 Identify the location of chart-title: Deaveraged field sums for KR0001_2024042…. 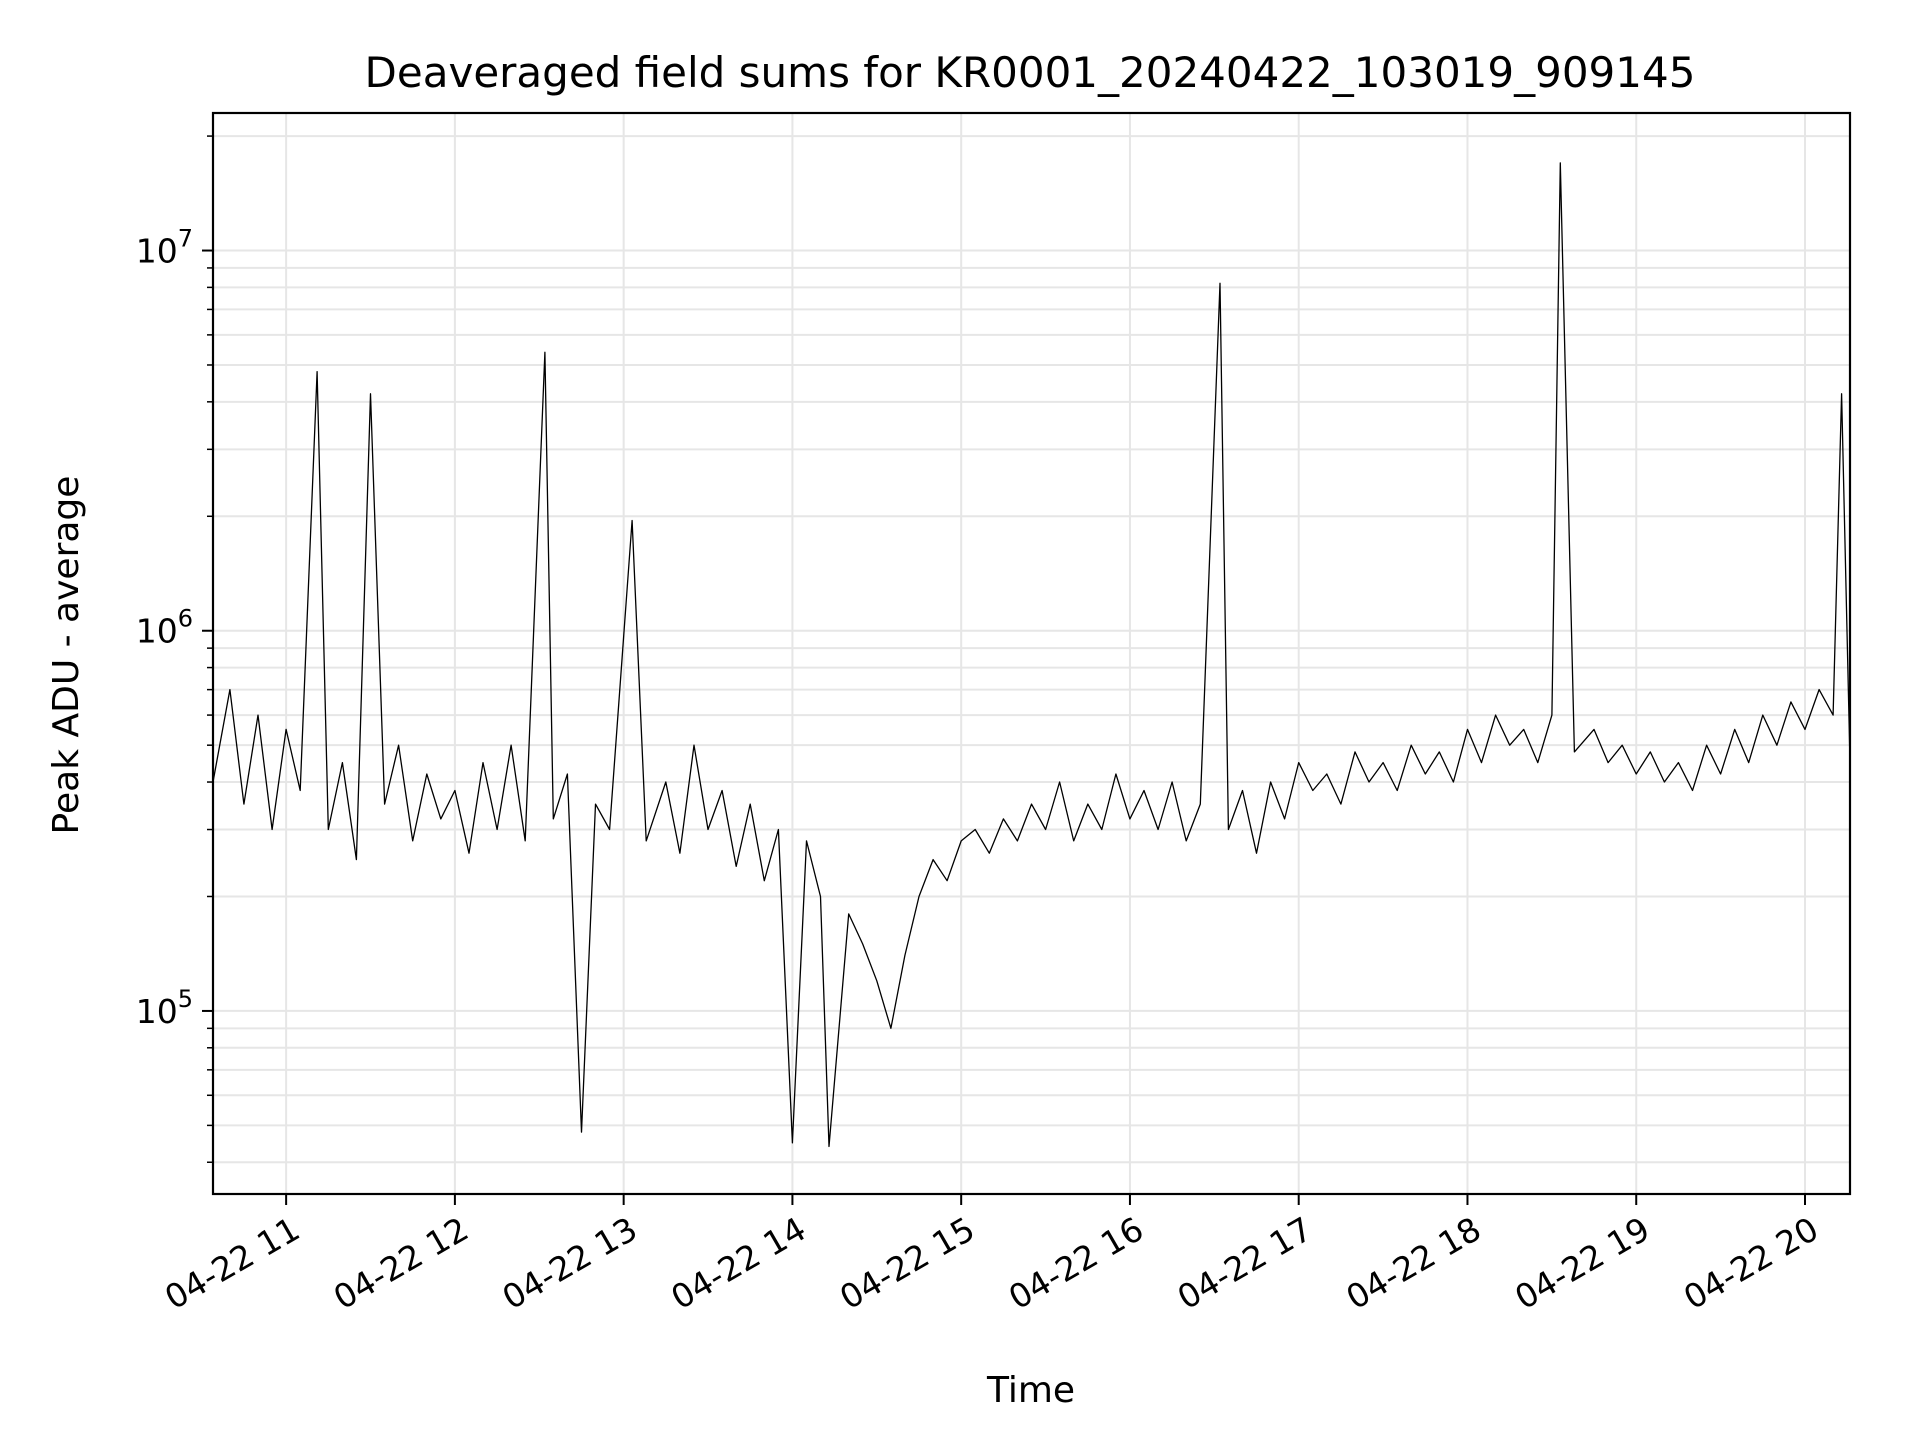
(1030, 72).